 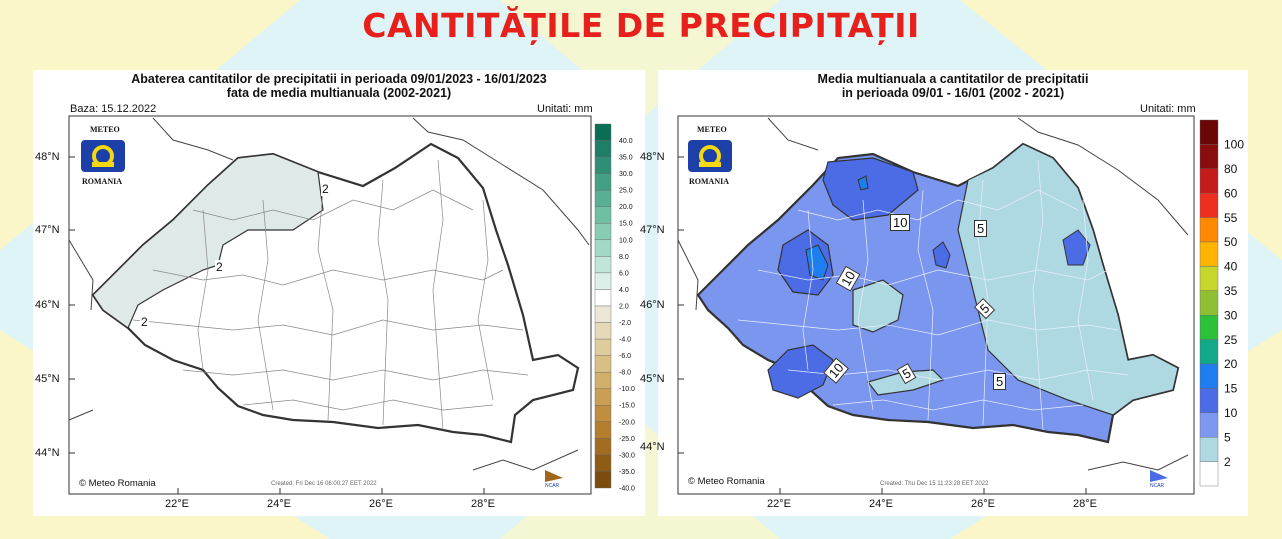 I want to click on mean-map-title-line2: in perioada 09/01 - 16/01 (2002 - 2021), so click(x=953, y=93).